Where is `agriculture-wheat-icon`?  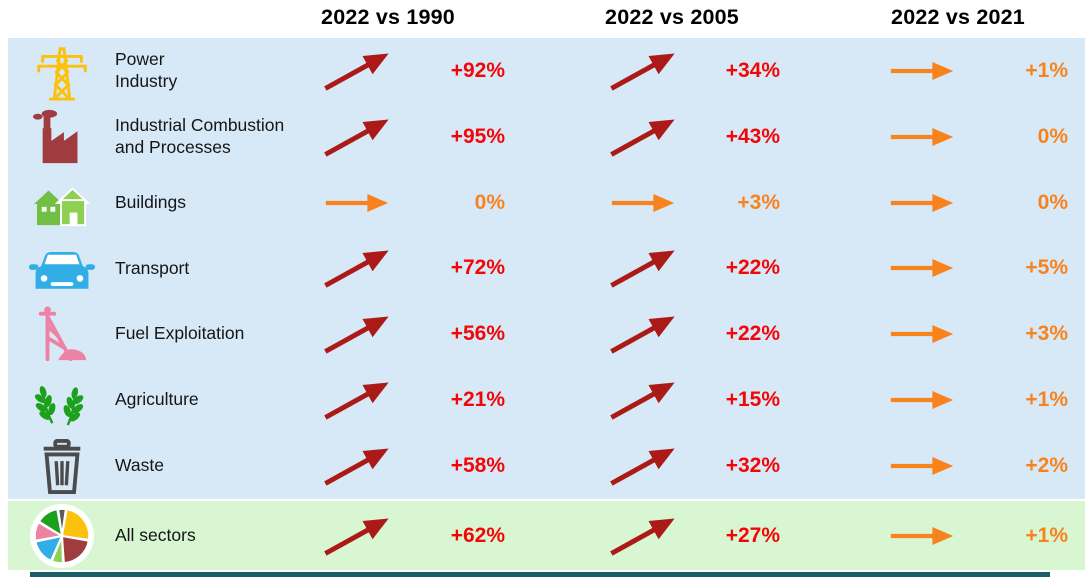 agriculture-wheat-icon is located at coordinates (61, 400).